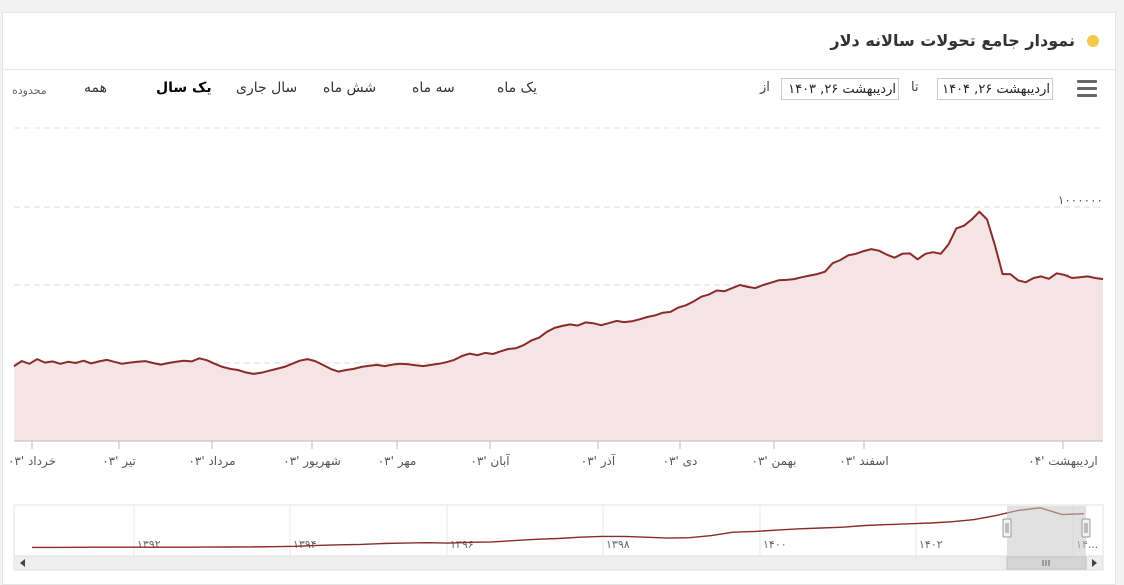  What do you see at coordinates (22, 563) in the screenshot?
I see `scroll-left-arrow-icon` at bounding box center [22, 563].